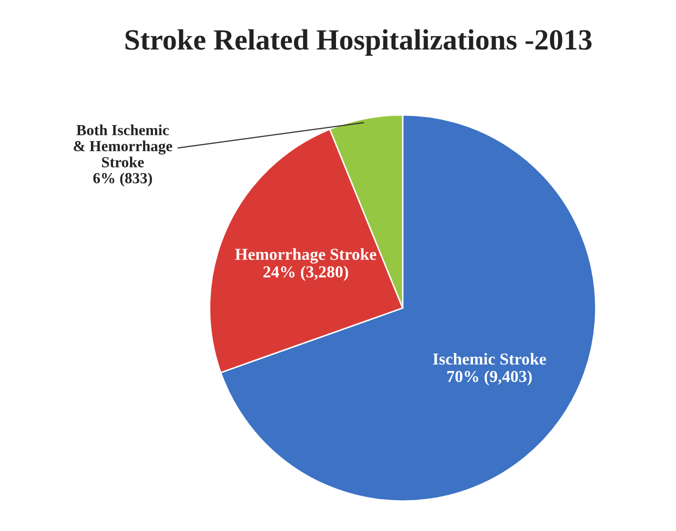  I want to click on data-label: 24% (3,280), so click(305, 273).